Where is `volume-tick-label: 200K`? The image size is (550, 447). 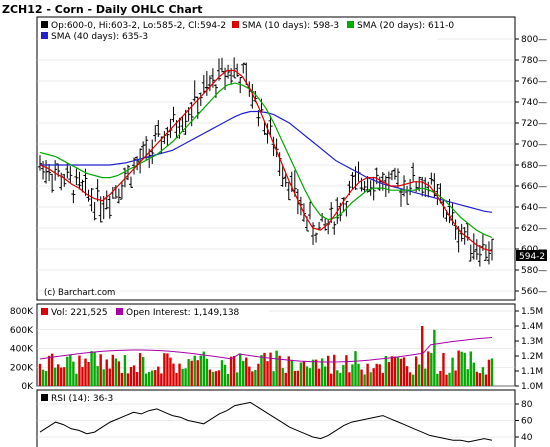
volume-tick-label: 200K is located at coordinates (22, 368).